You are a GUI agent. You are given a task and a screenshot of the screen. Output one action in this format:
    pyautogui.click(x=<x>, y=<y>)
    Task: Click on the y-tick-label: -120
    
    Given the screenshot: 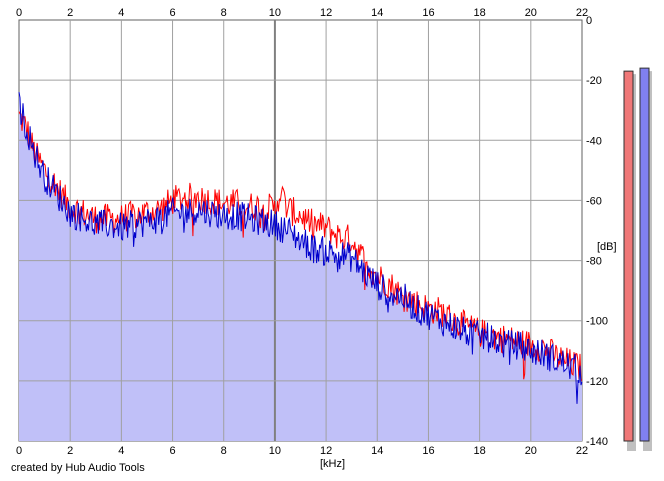 What is the action you would take?
    pyautogui.click(x=597, y=382)
    